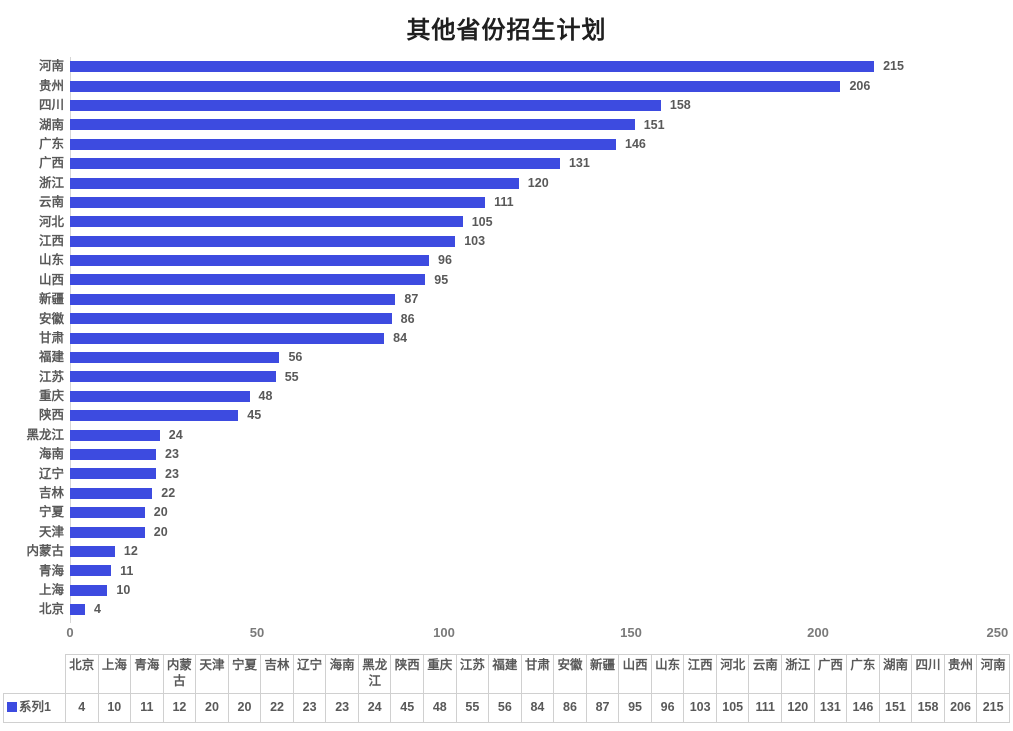  What do you see at coordinates (130, 551) in the screenshot?
I see `data-label: 12` at bounding box center [130, 551].